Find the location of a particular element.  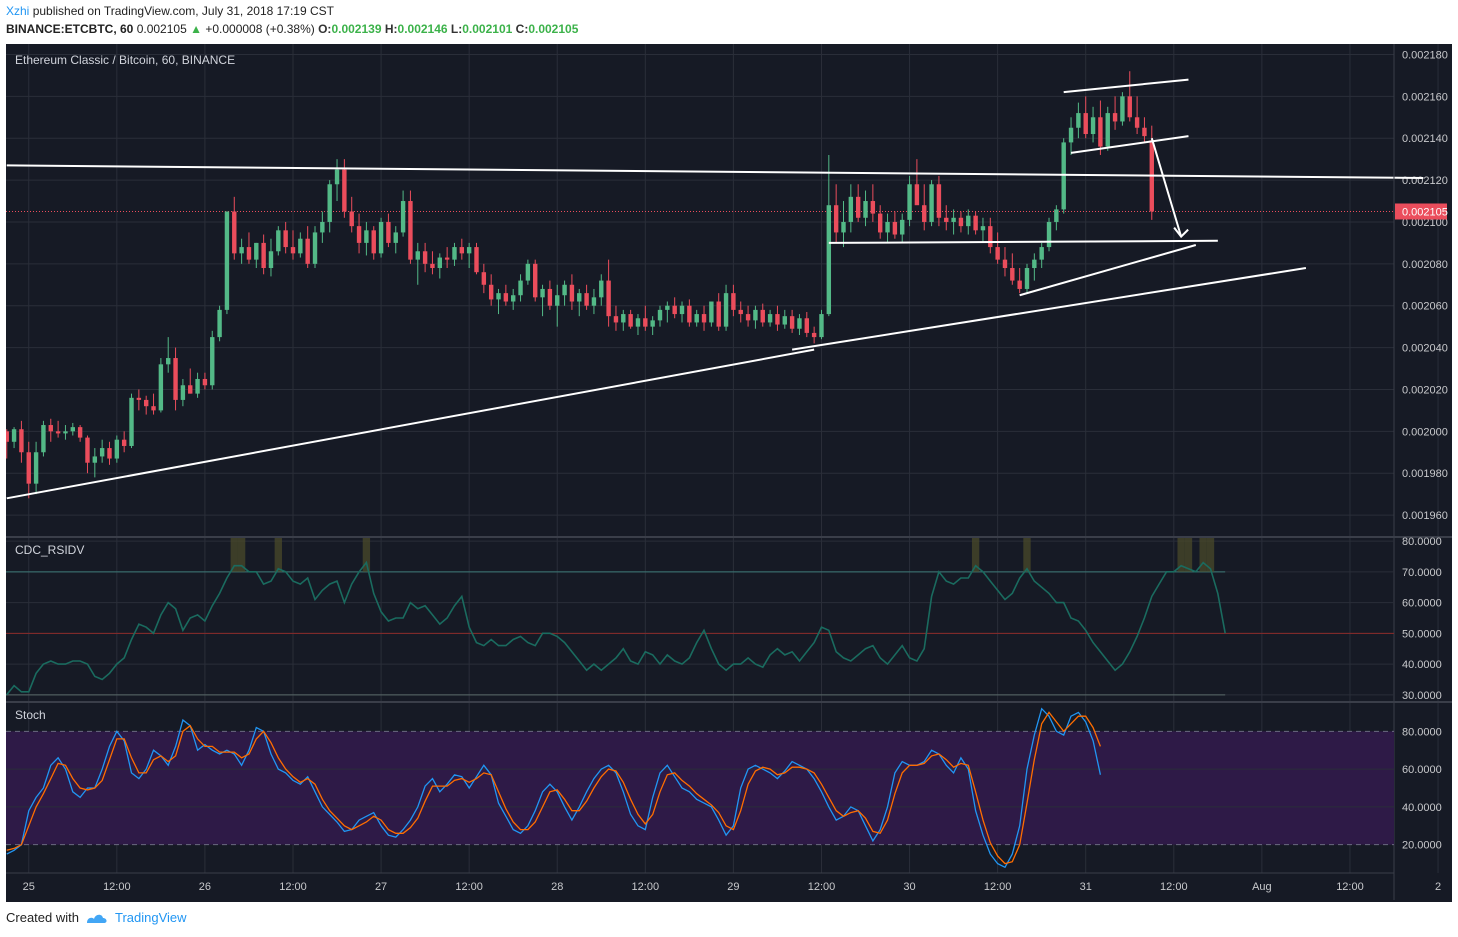

footer: Created with TradingView is located at coordinates (96, 917).